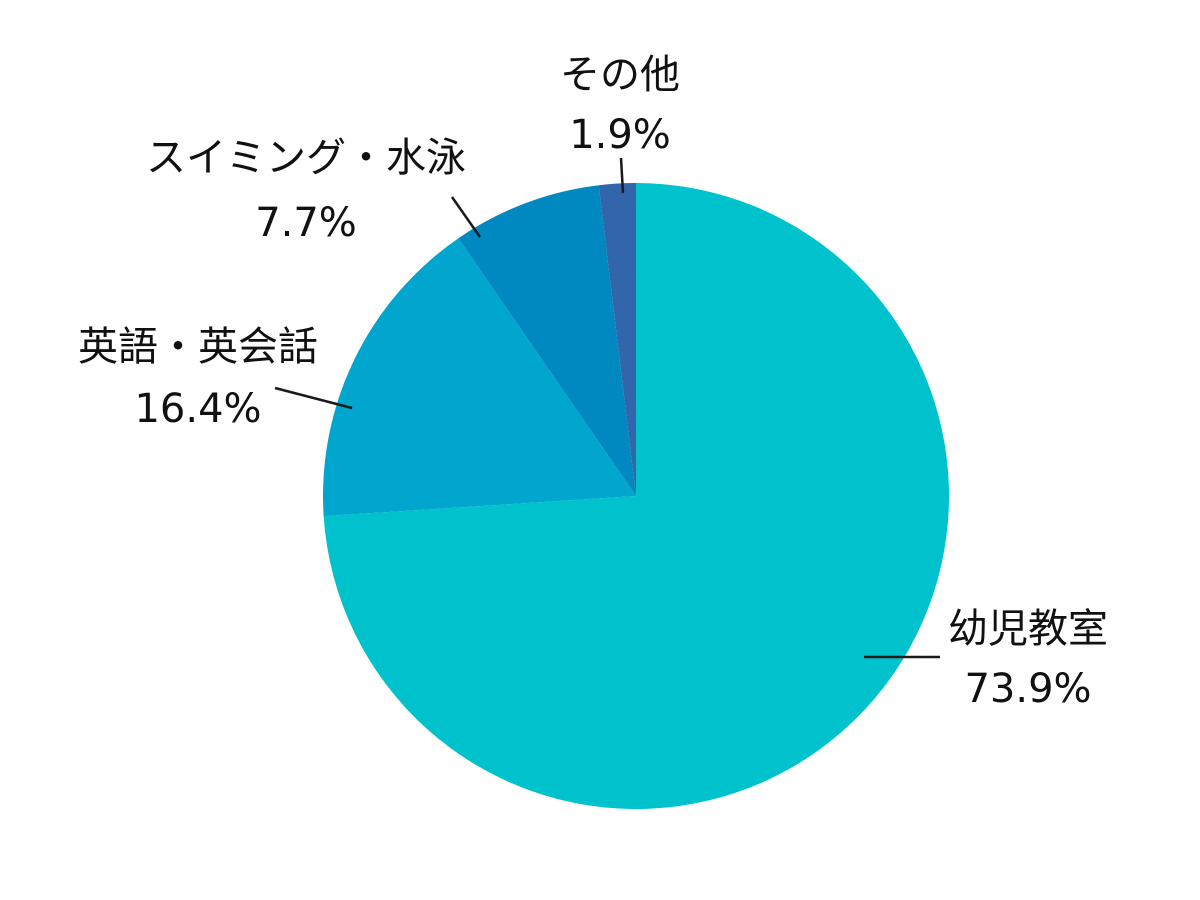 The width and height of the screenshot is (1200, 900). I want to click on pie-slice-other, so click(617, 339).